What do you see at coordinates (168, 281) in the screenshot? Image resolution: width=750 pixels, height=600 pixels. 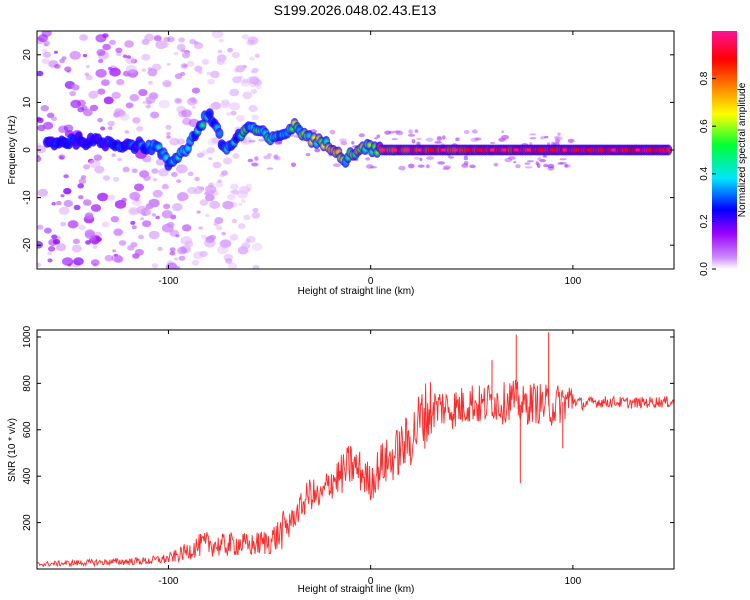 I see `x-tick-label: -100` at bounding box center [168, 281].